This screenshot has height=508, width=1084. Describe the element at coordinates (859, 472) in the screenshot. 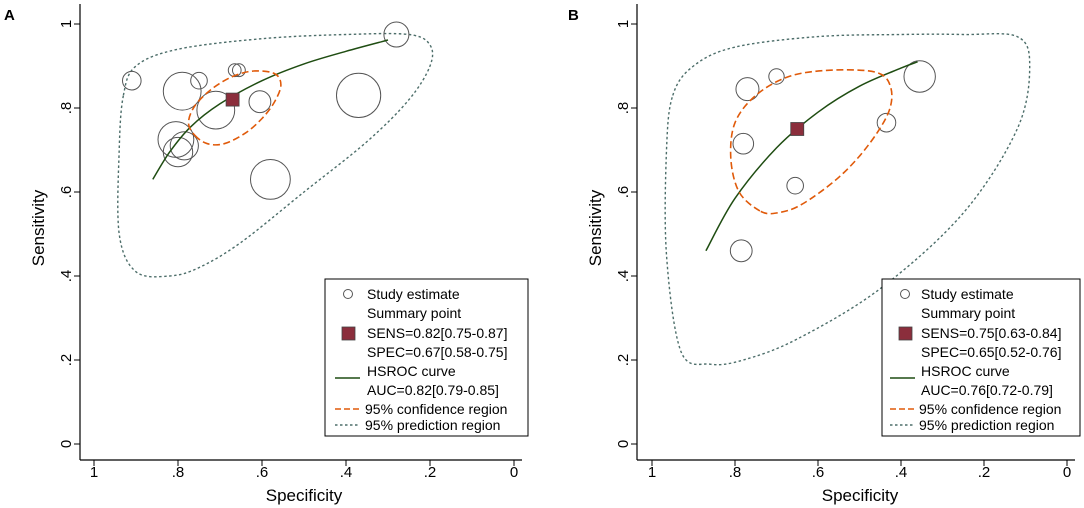

I see `x-tick-labels-b: 1 .8 .6 .4 .2 0` at that location.